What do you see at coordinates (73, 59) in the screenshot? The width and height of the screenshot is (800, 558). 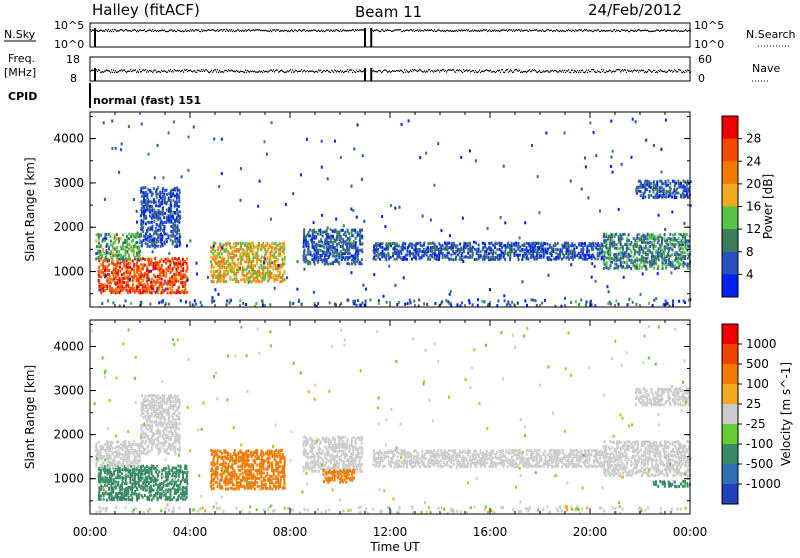 I see `freq-tick-top: 18` at bounding box center [73, 59].